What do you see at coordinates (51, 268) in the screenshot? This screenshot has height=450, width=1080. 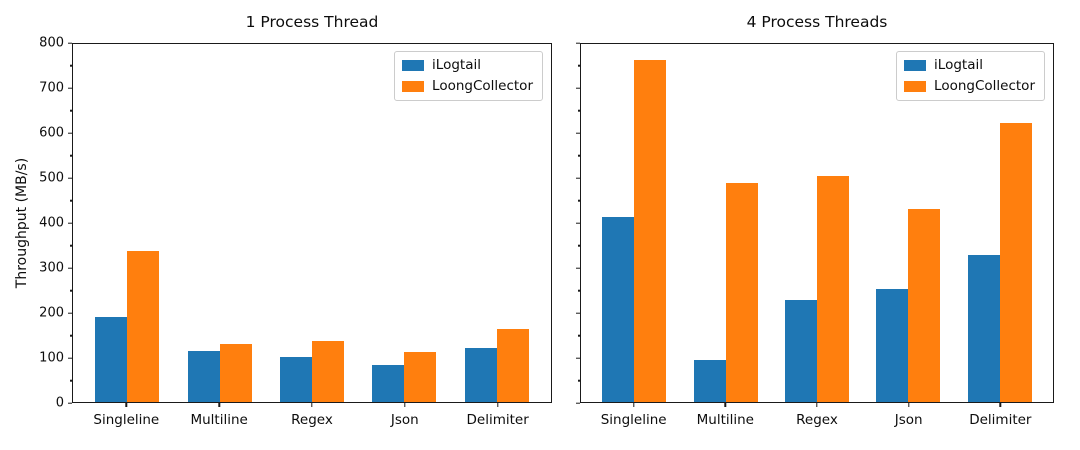 I see `y-tick-label: 300` at bounding box center [51, 268].